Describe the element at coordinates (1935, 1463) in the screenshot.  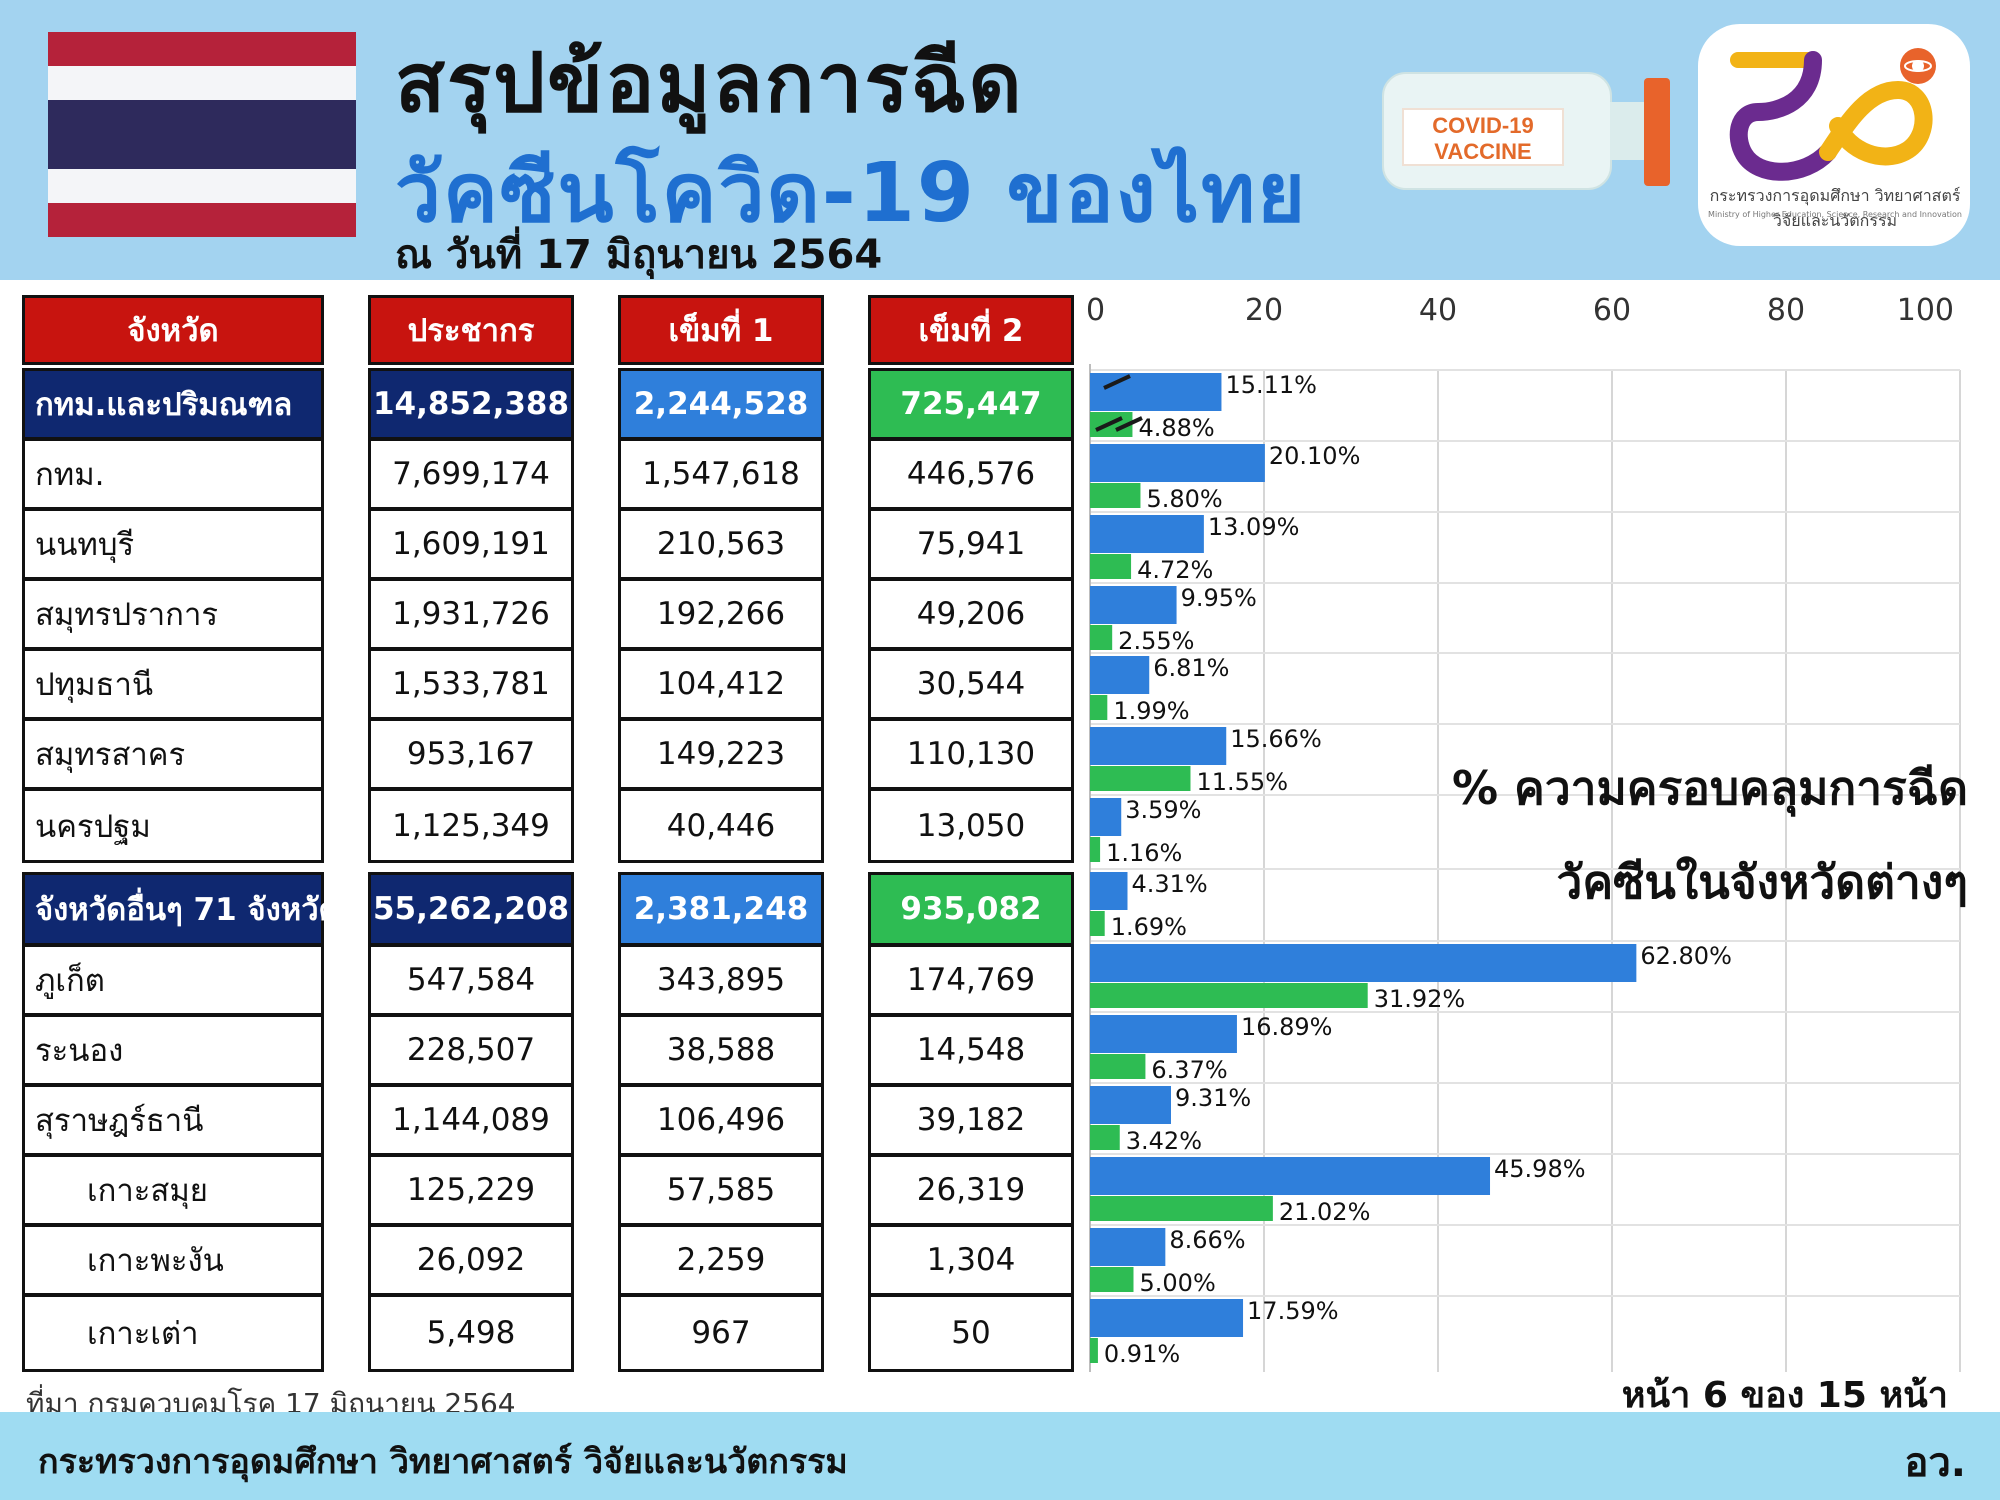
I see `footer-ministry-abbr: อว.` at that location.